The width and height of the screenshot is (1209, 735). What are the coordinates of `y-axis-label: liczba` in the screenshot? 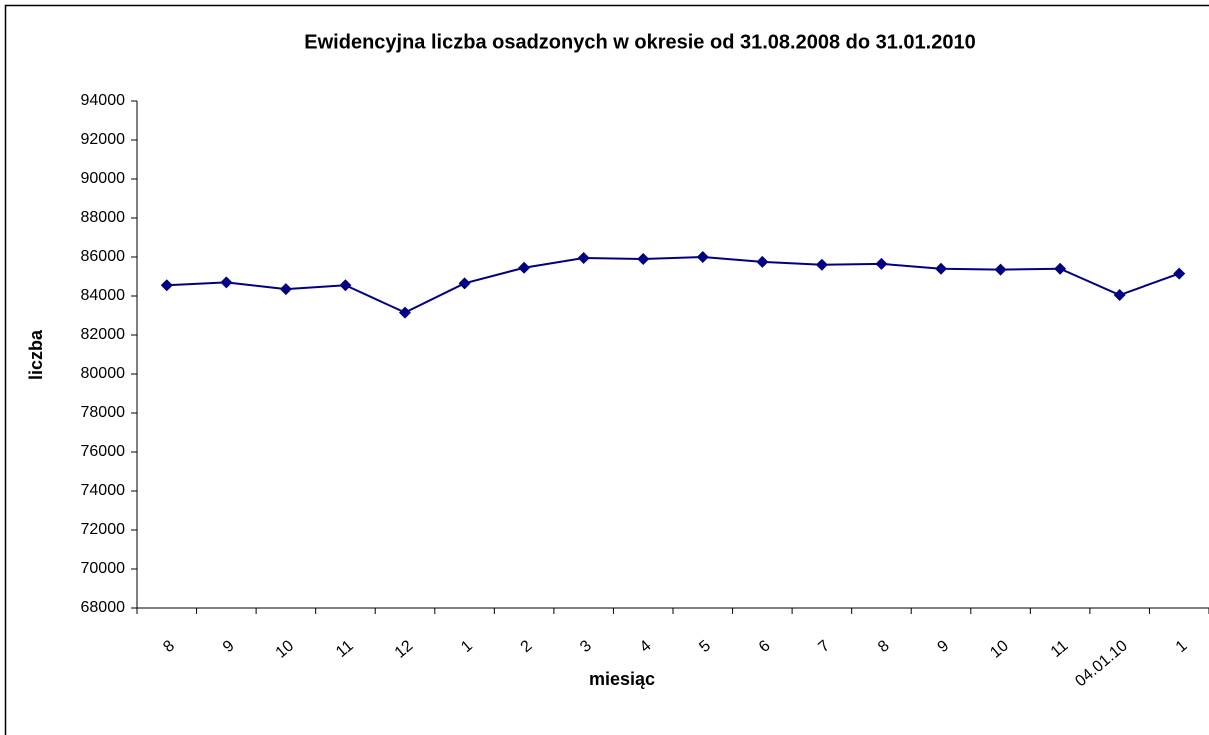 It's located at (36, 354).